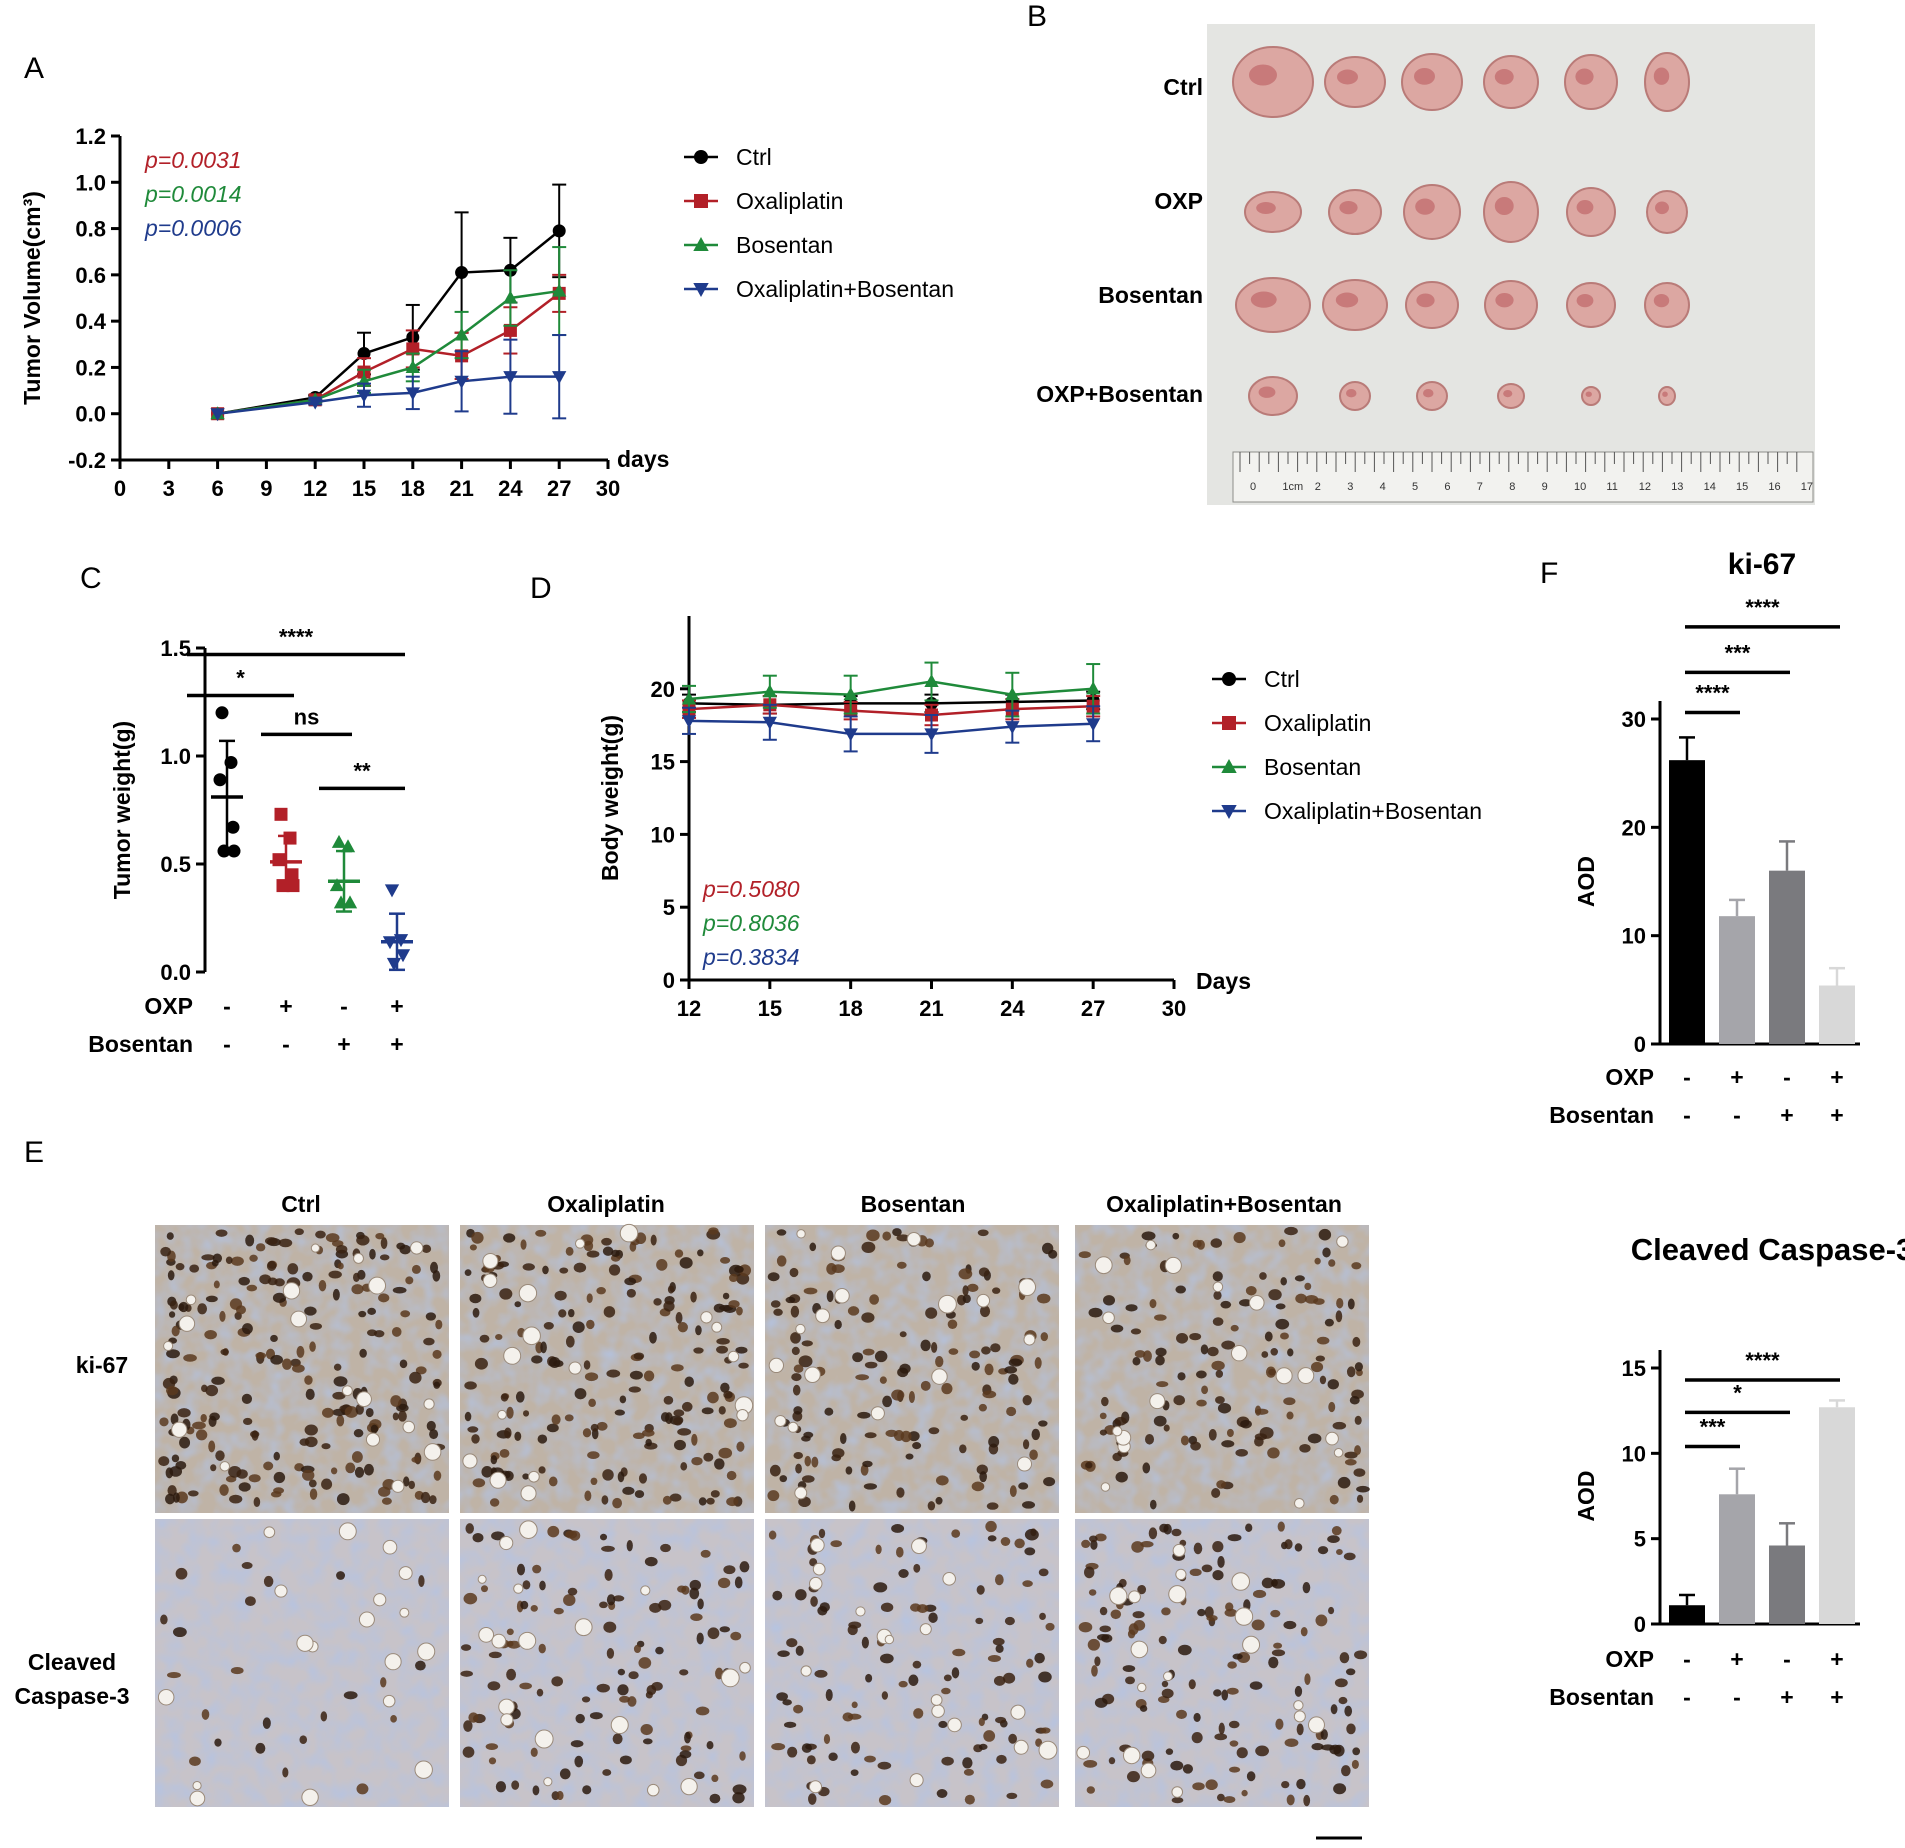 The image size is (1905, 1848). I want to click on ruler-number: 7, so click(1480, 487).